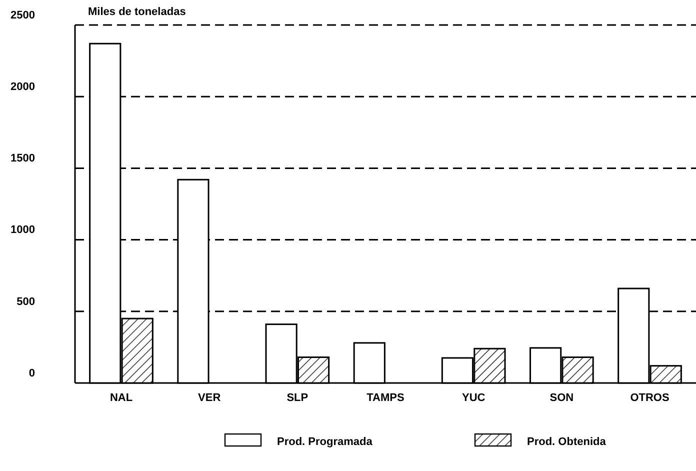 The height and width of the screenshot is (471, 696). Describe the element at coordinates (22, 87) in the screenshot. I see `y-tick-label: 2000` at that location.